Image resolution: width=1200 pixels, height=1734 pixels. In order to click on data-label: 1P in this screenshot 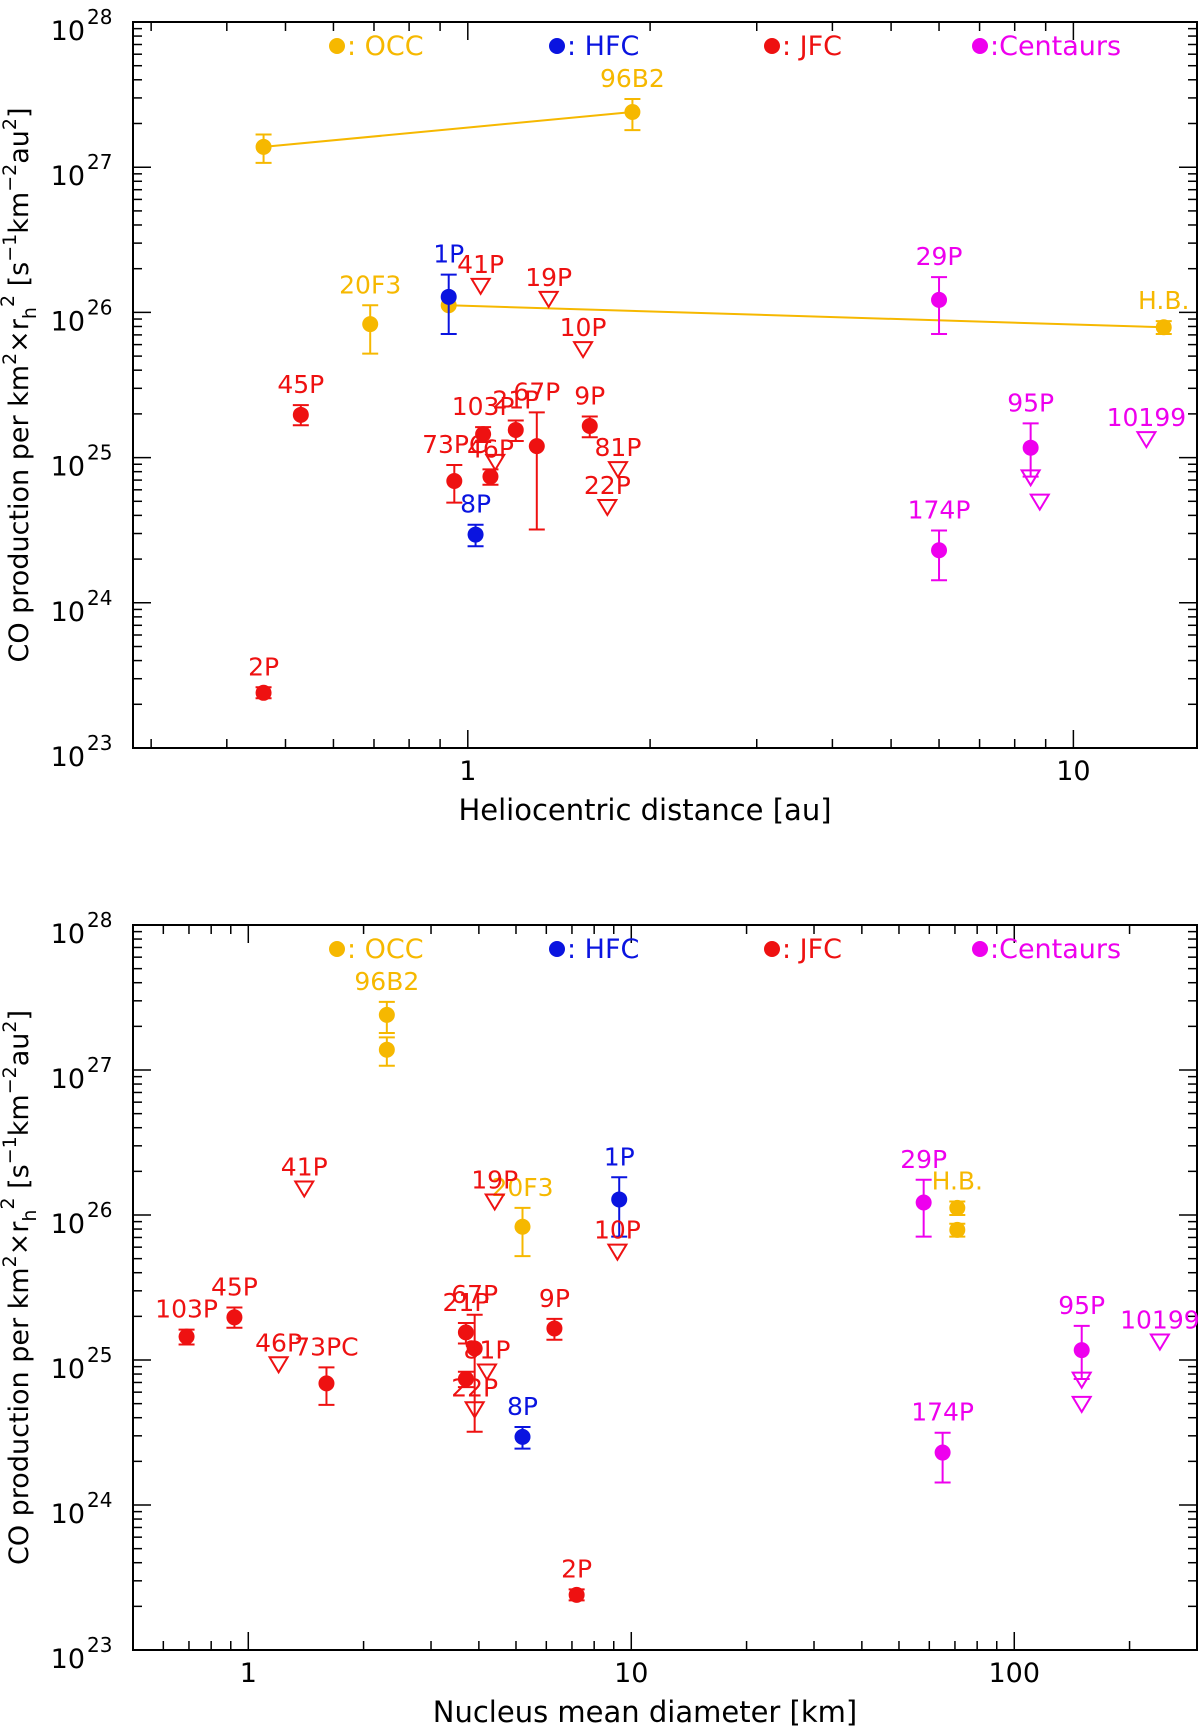, I will do `click(448, 254)`.